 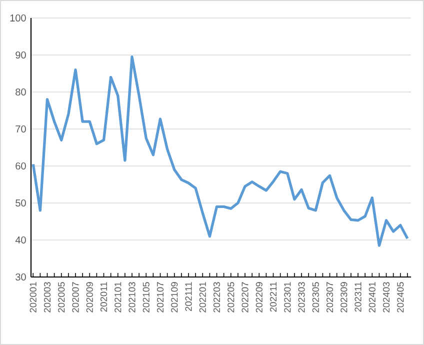 What do you see at coordinates (18, 18) in the screenshot?
I see `y-tick-label: 100` at bounding box center [18, 18].